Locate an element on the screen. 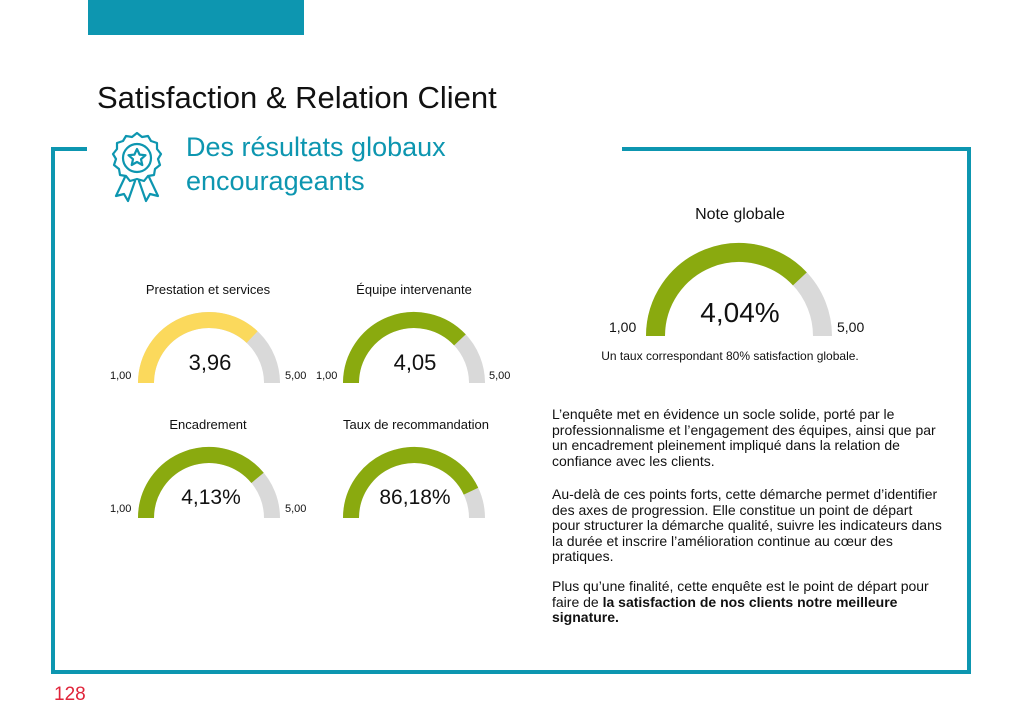  gauge-global is located at coordinates (739, 289).